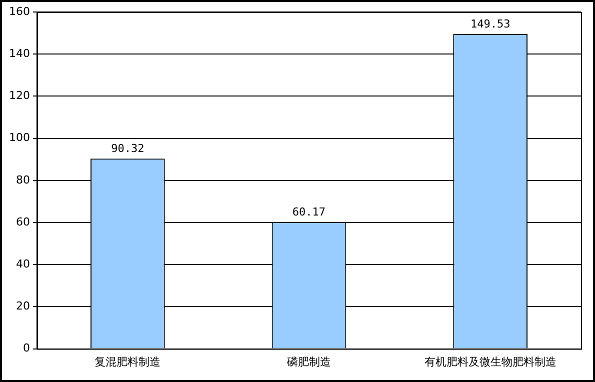 The image size is (595, 382). What do you see at coordinates (19, 95) in the screenshot?
I see `y-tick-label: 120` at bounding box center [19, 95].